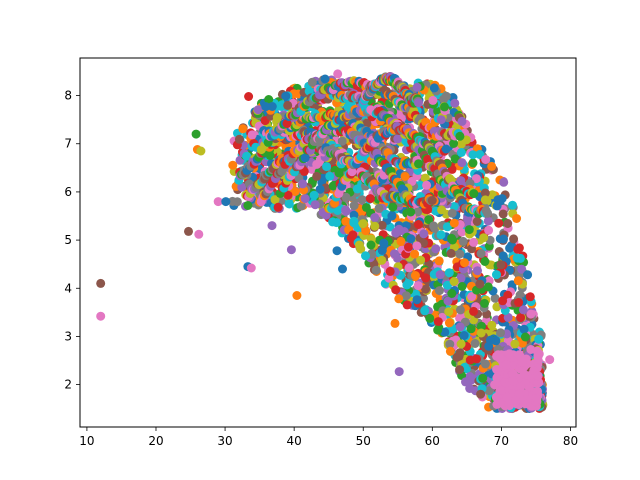 Image resolution: width=640 pixels, height=480 pixels. Describe the element at coordinates (570, 441) in the screenshot. I see `x-tick-label: 80` at that location.